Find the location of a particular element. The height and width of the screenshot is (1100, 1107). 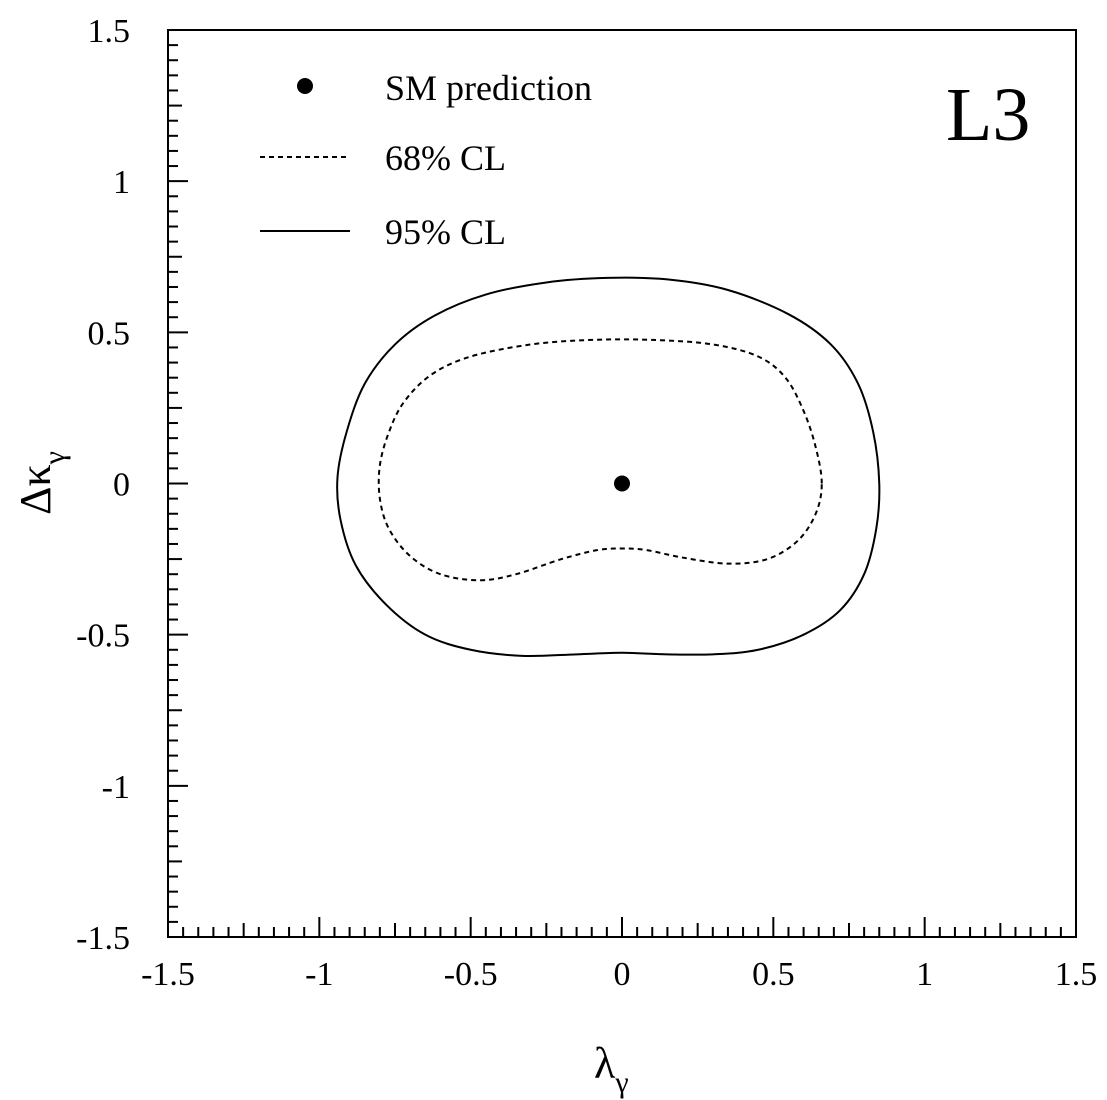

x-axis-title: λγ is located at coordinates (611, 1069).